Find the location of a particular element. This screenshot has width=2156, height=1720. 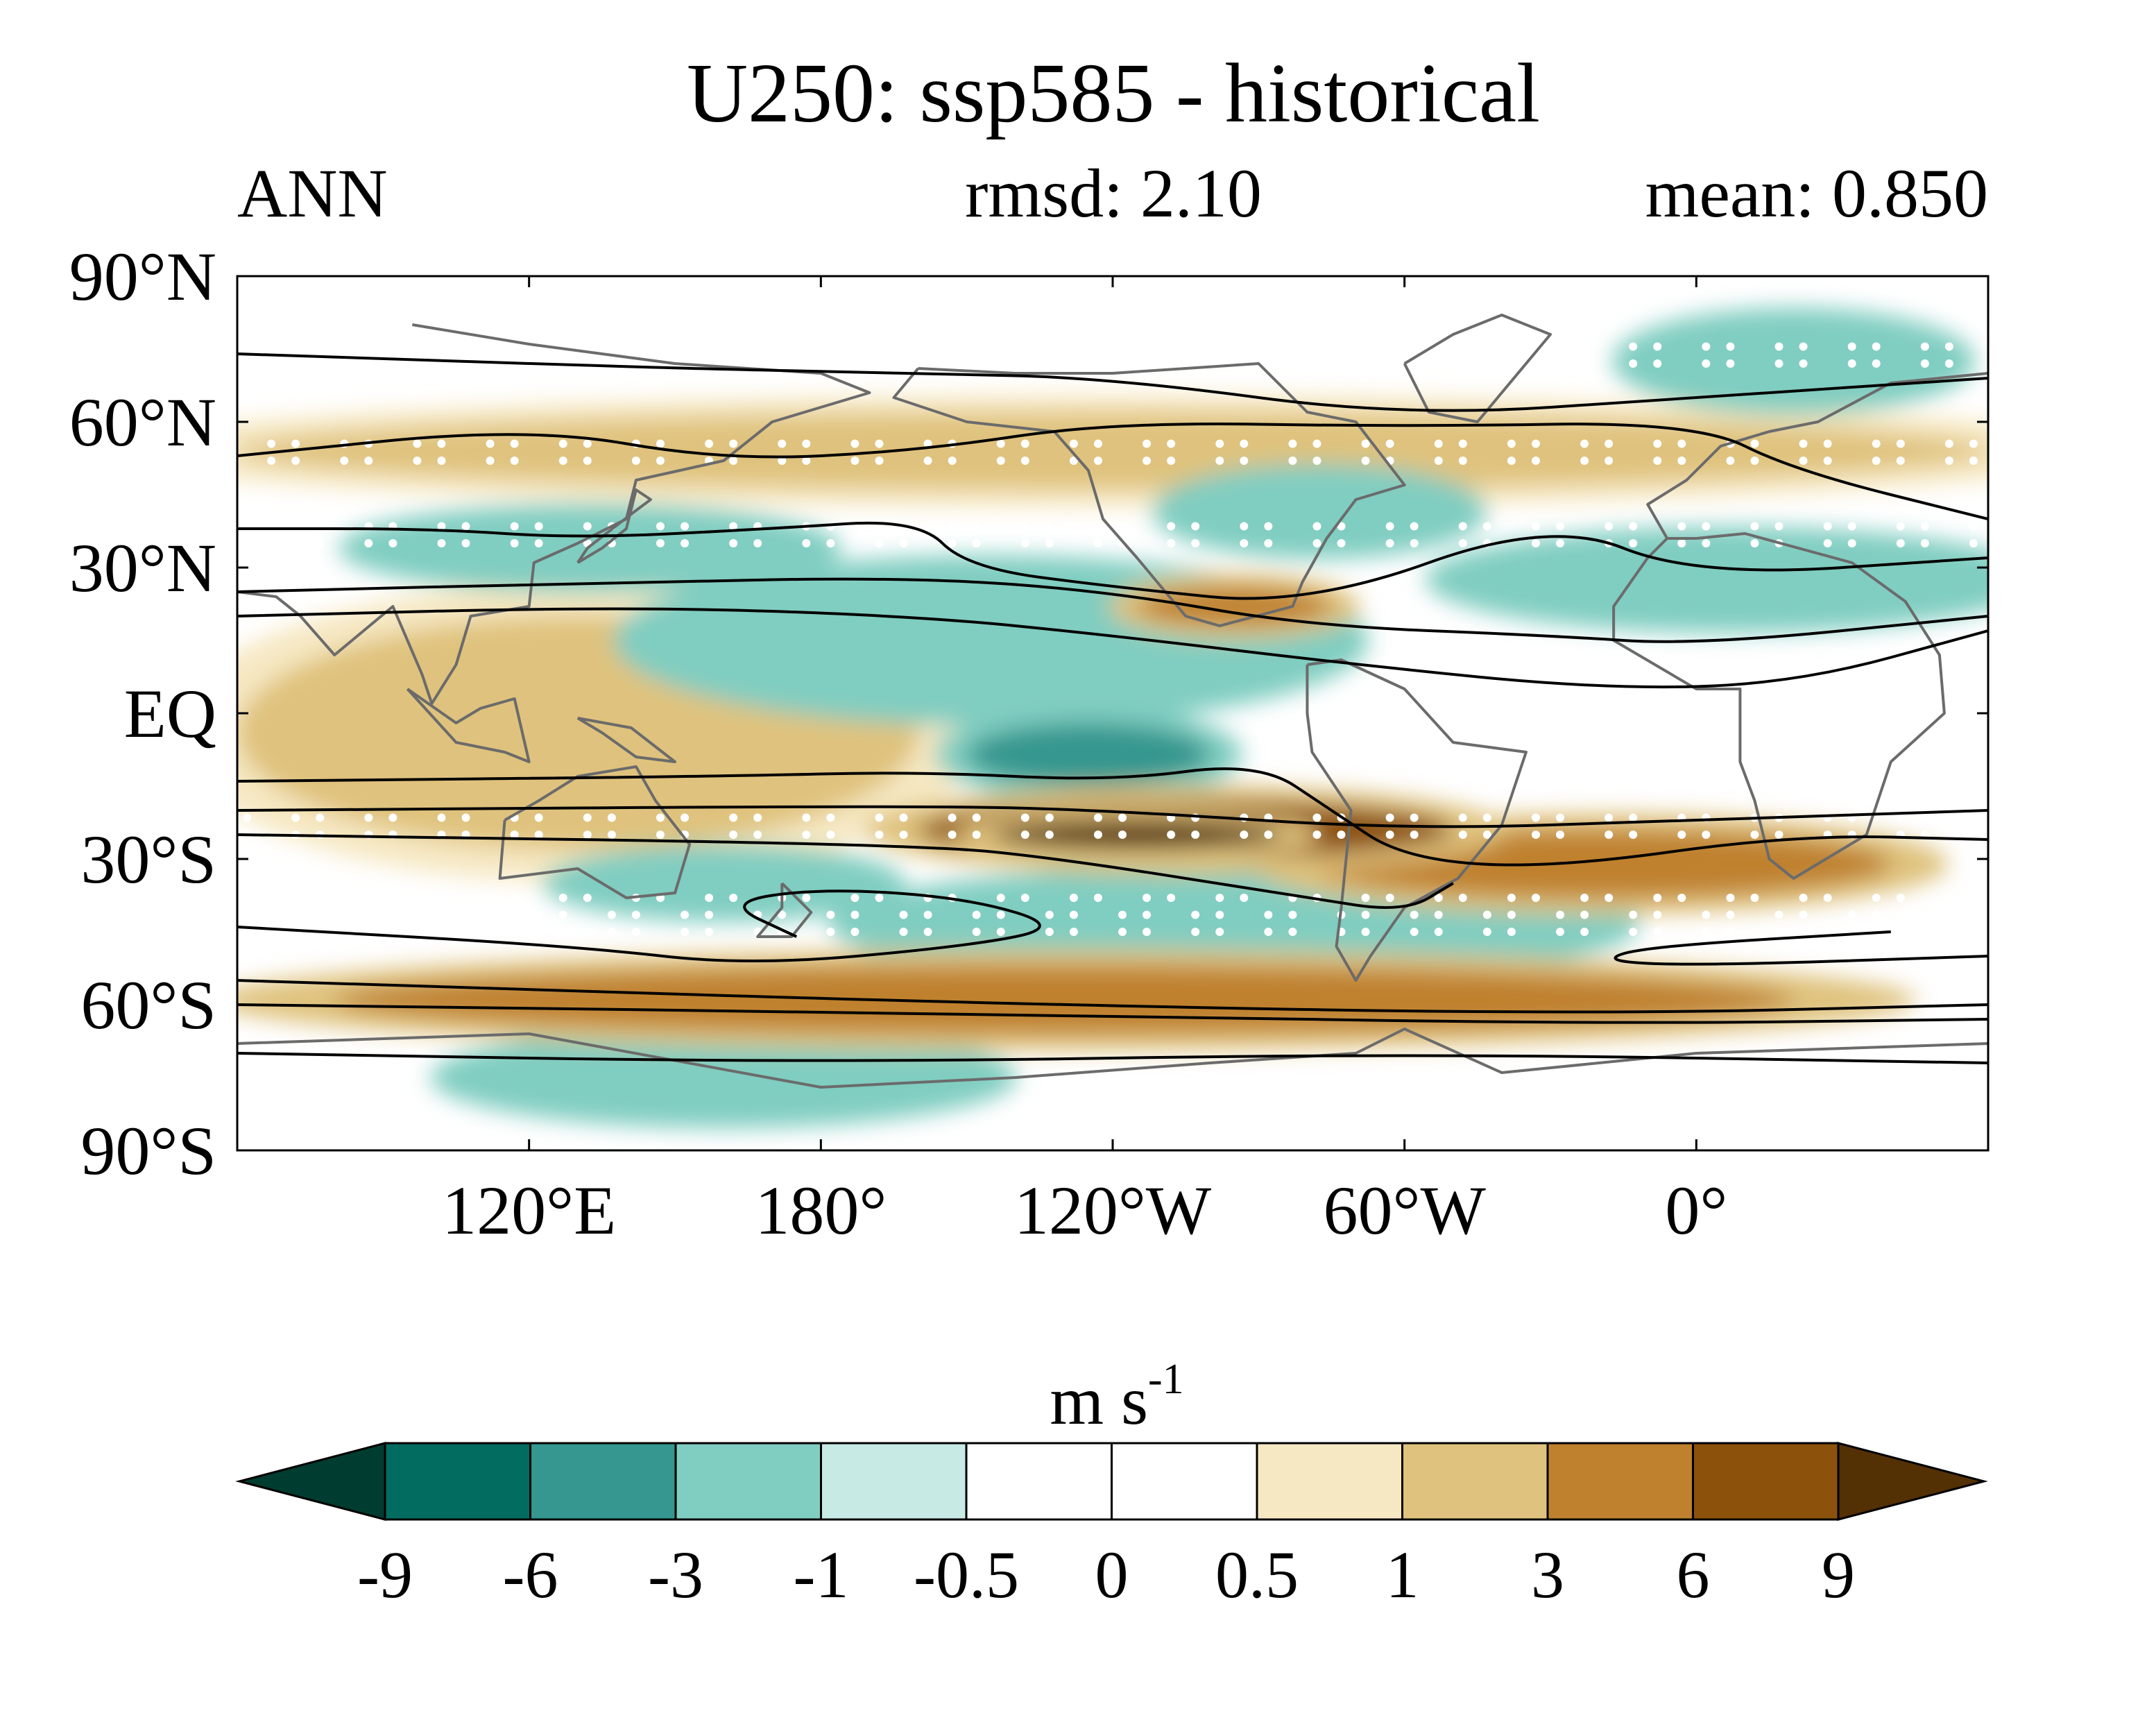

season-label: ANN is located at coordinates (312, 193).